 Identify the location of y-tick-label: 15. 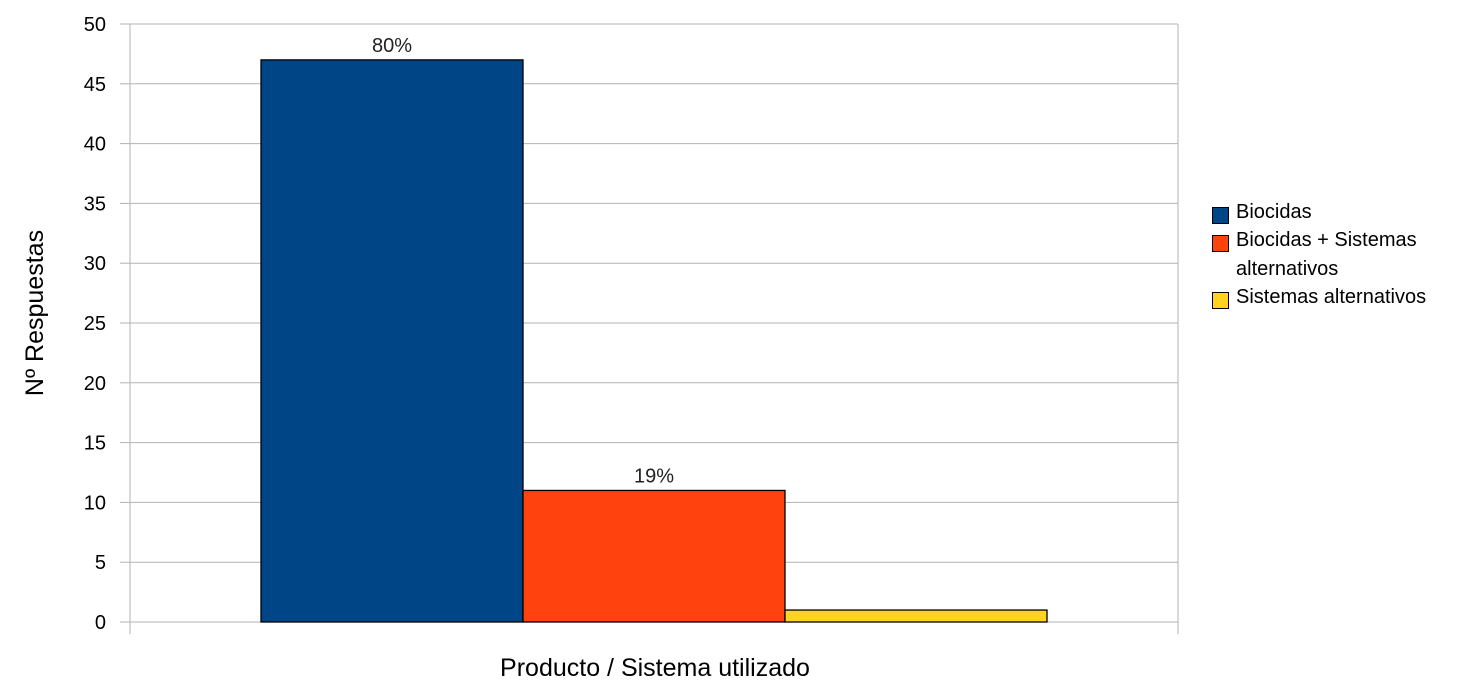
(95, 444).